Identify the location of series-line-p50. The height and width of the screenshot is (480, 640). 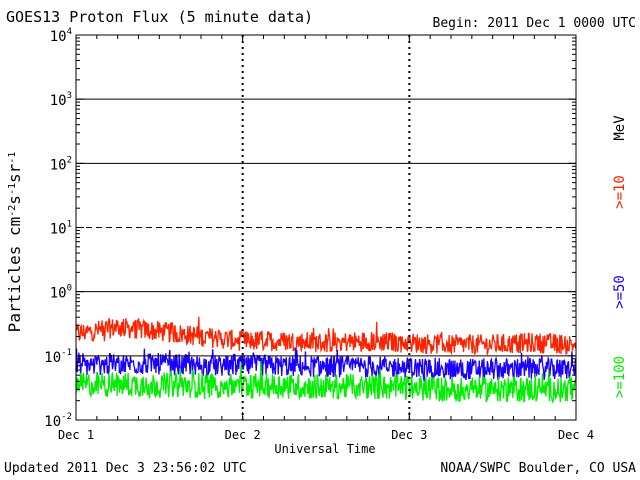
(326, 365).